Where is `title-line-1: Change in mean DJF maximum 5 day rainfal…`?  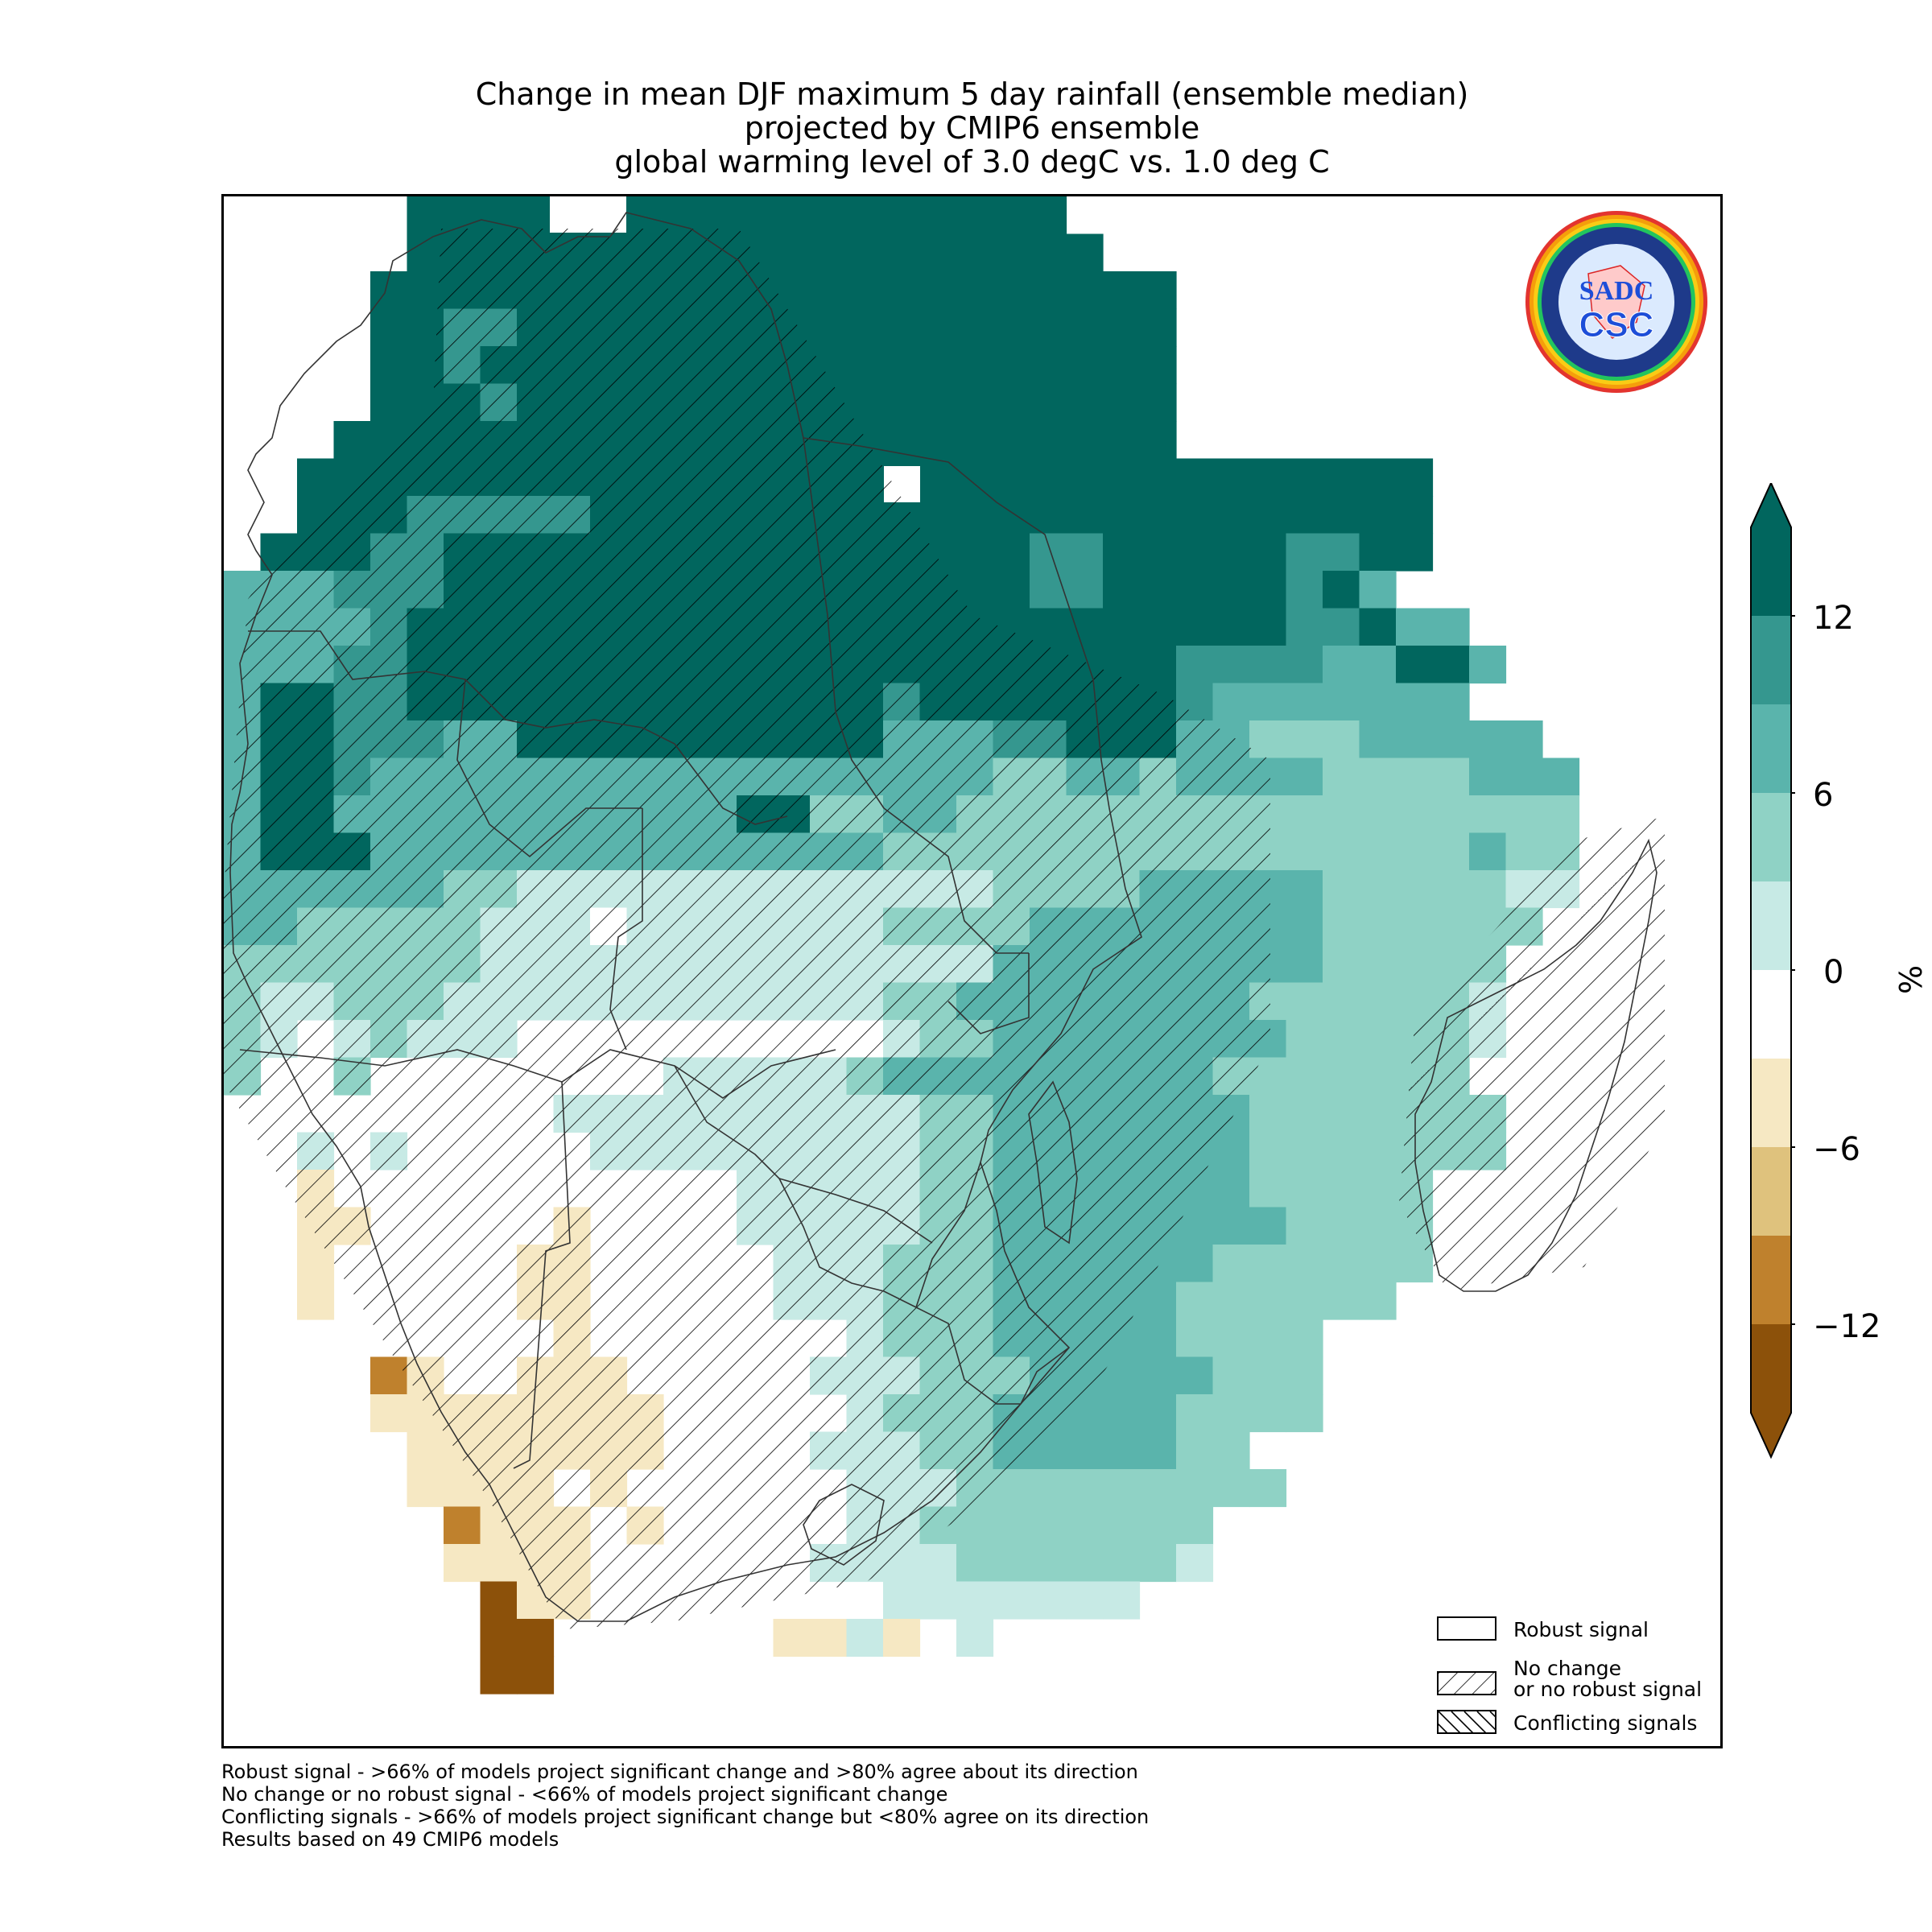 title-line-1: Change in mean DJF maximum 5 day rainfal… is located at coordinates (972, 94).